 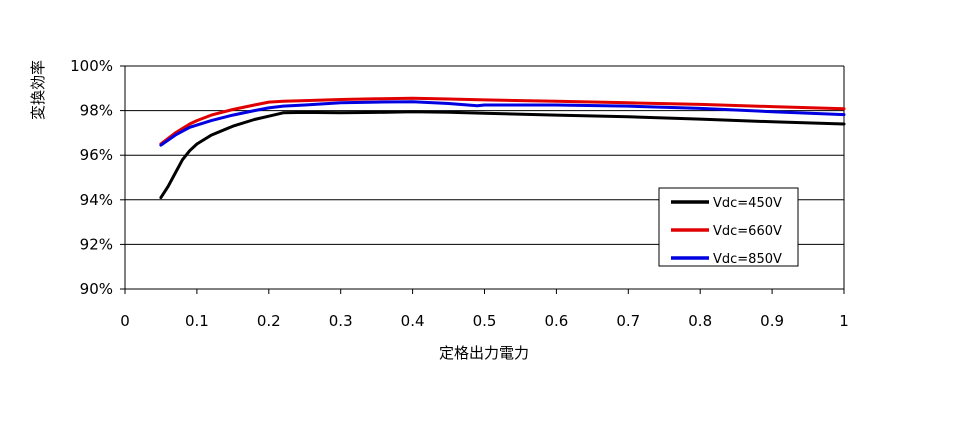 I want to click on x-tick-label: 0.8, so click(x=700, y=321).